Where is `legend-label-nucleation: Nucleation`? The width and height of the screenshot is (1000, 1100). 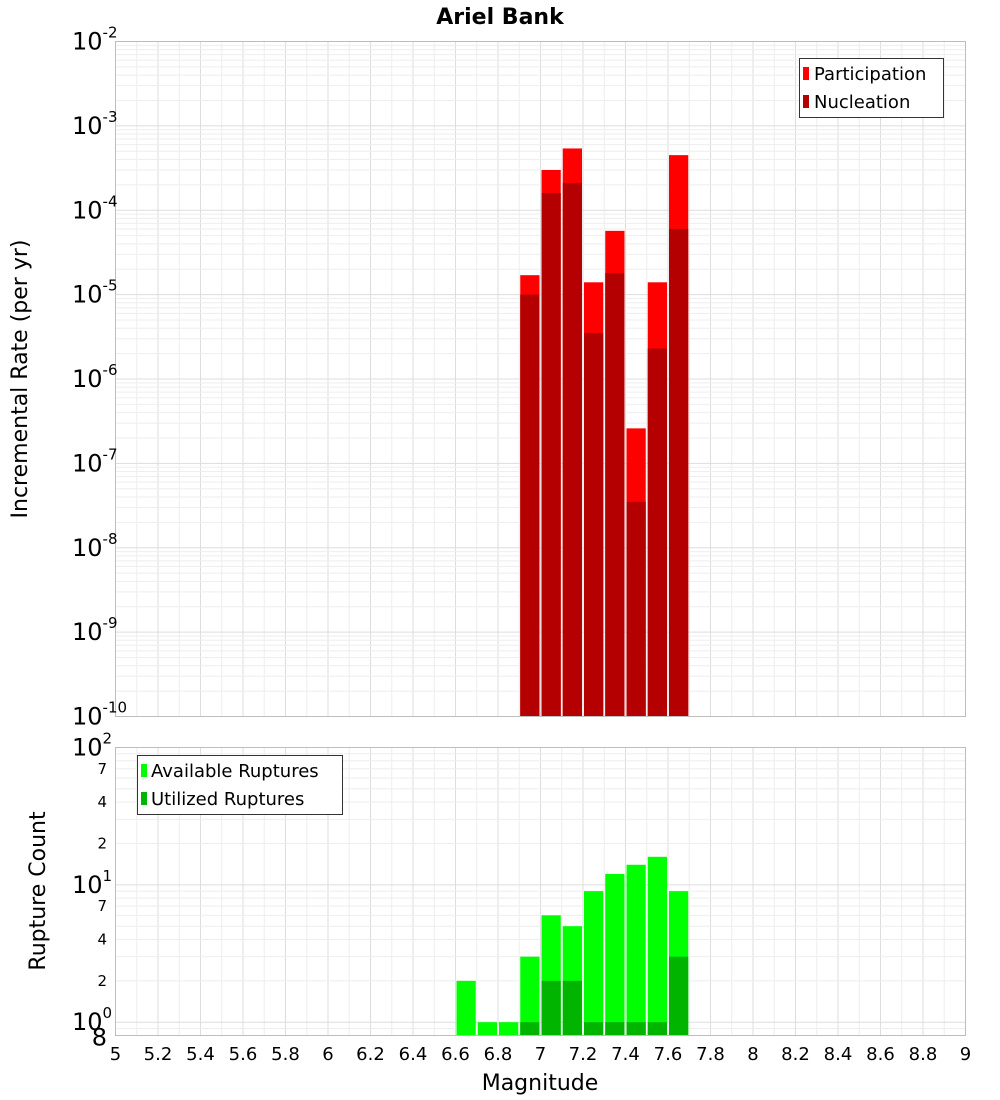 legend-label-nucleation: Nucleation is located at coordinates (862, 102).